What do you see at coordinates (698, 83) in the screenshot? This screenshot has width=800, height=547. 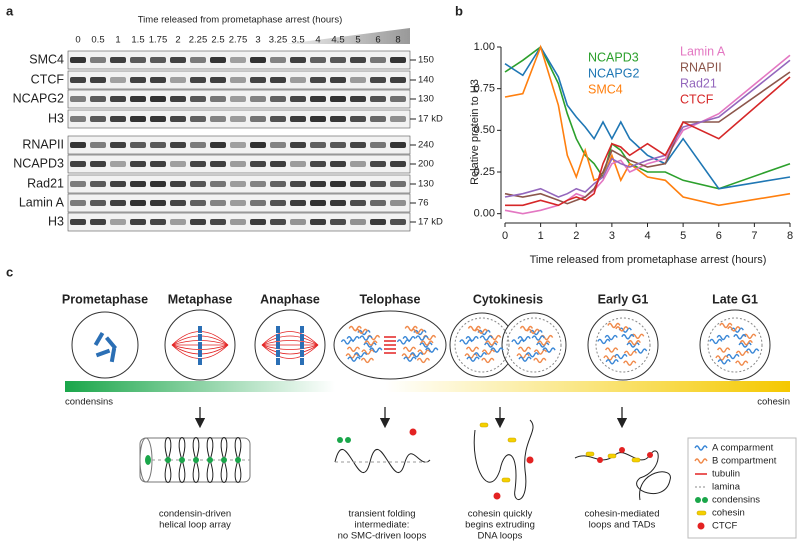 I see `legend-entry: Rad21` at bounding box center [698, 83].